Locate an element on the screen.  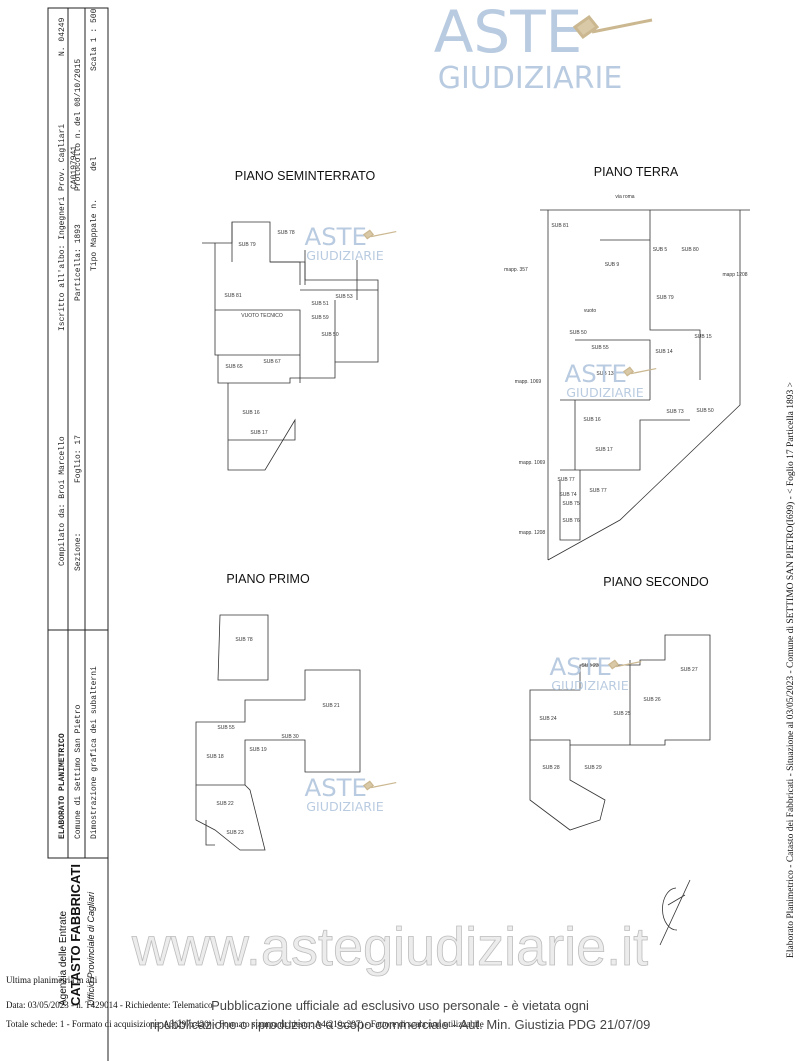
header-protocol-date: del 08/10/2015 is located at coordinates (78, 92).